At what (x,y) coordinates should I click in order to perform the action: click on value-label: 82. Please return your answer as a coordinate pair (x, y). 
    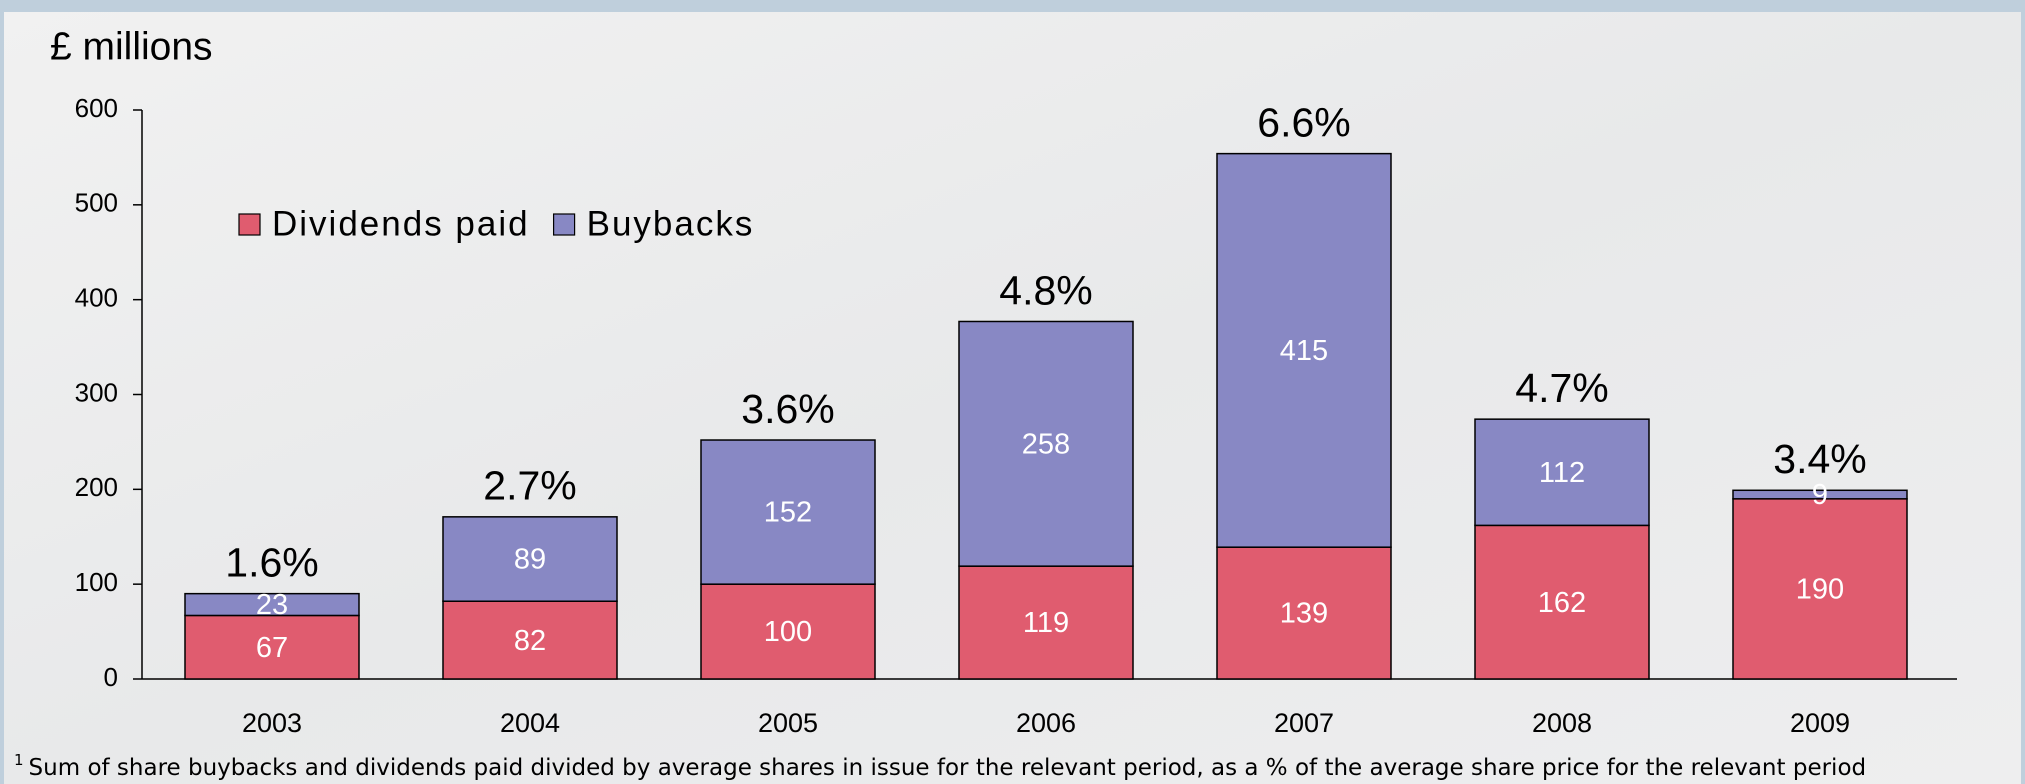
    Looking at the image, I should click on (530, 641).